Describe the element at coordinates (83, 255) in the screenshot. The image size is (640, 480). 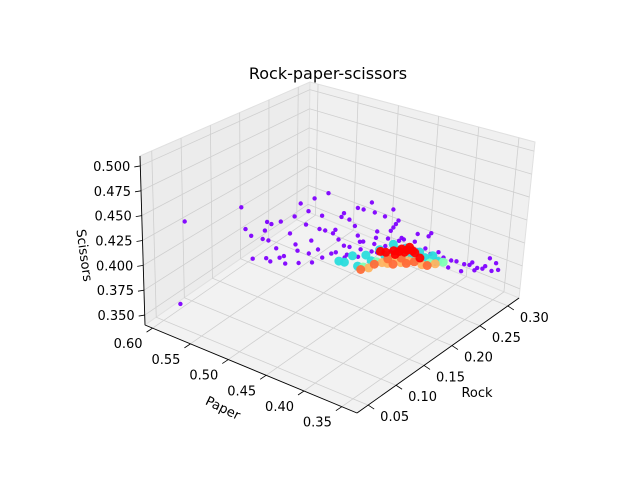
I see `z-axis-label: Scissors` at that location.